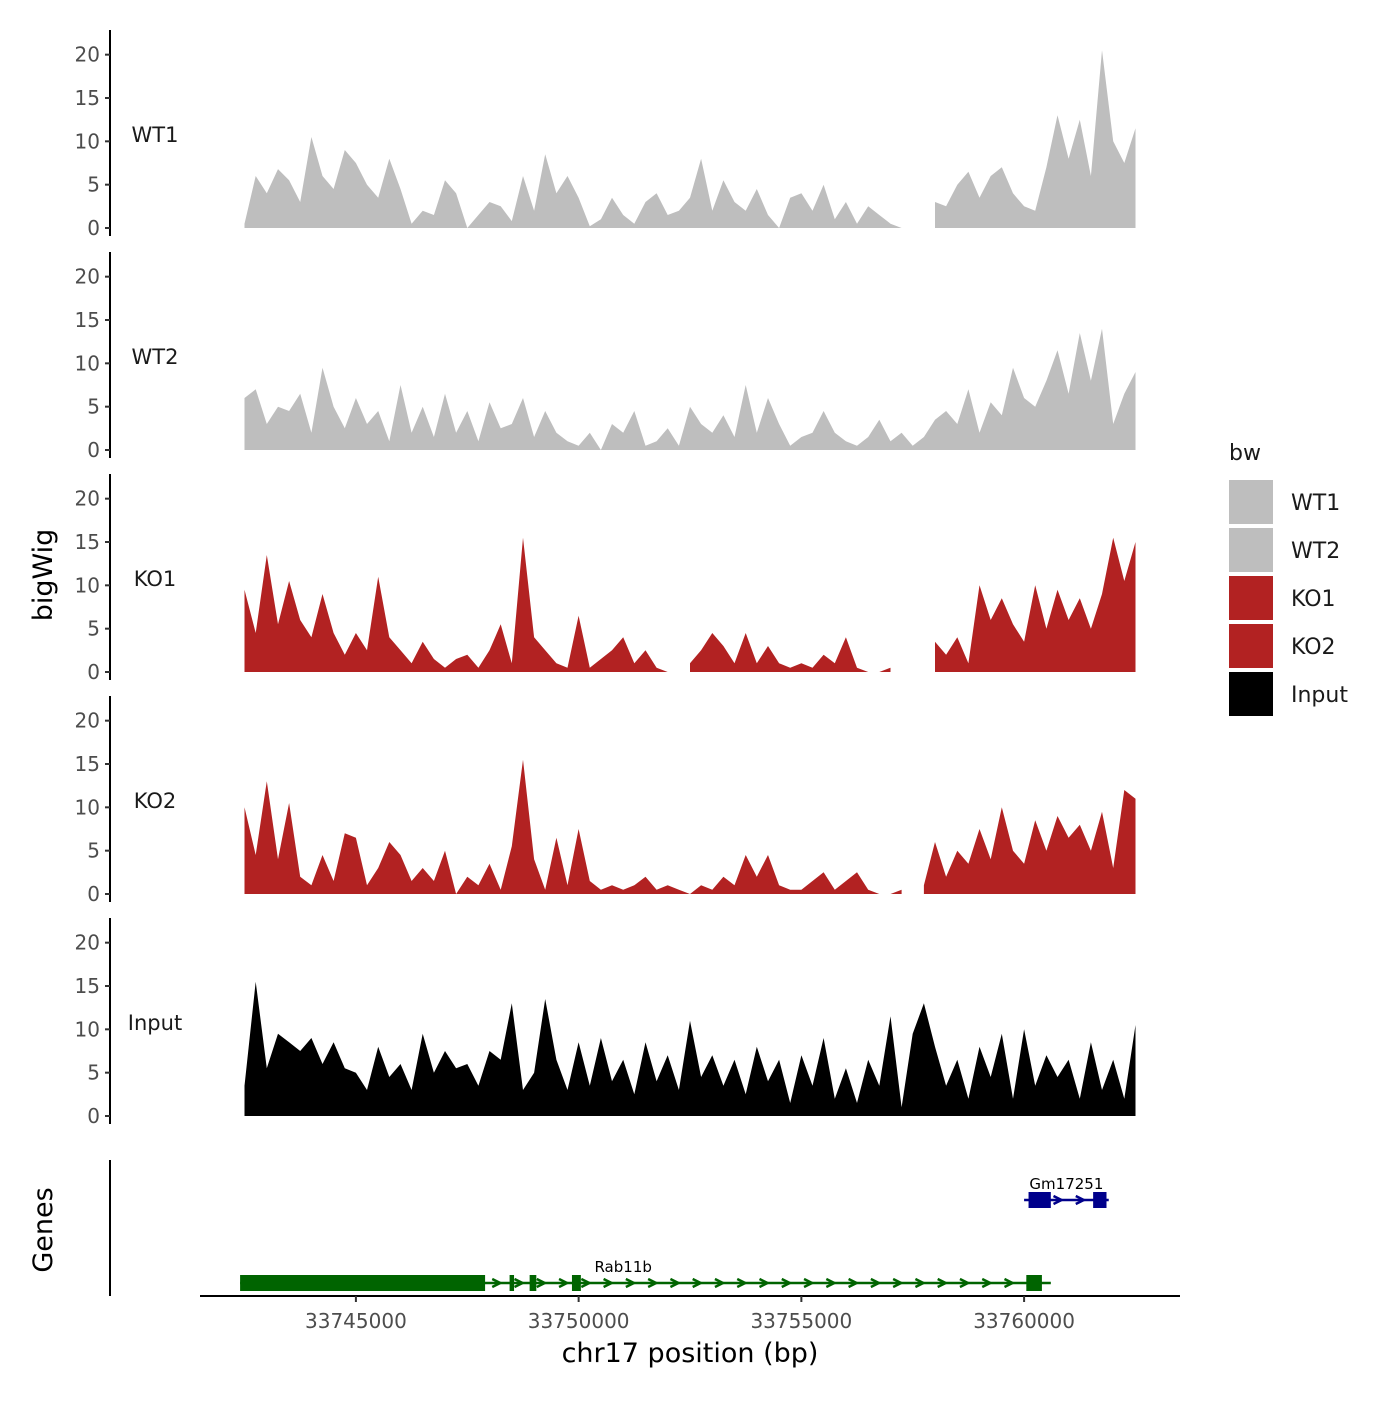 This screenshot has width=1400, height=1404. I want to click on legend-label-wt1: WT1, so click(1315, 503).